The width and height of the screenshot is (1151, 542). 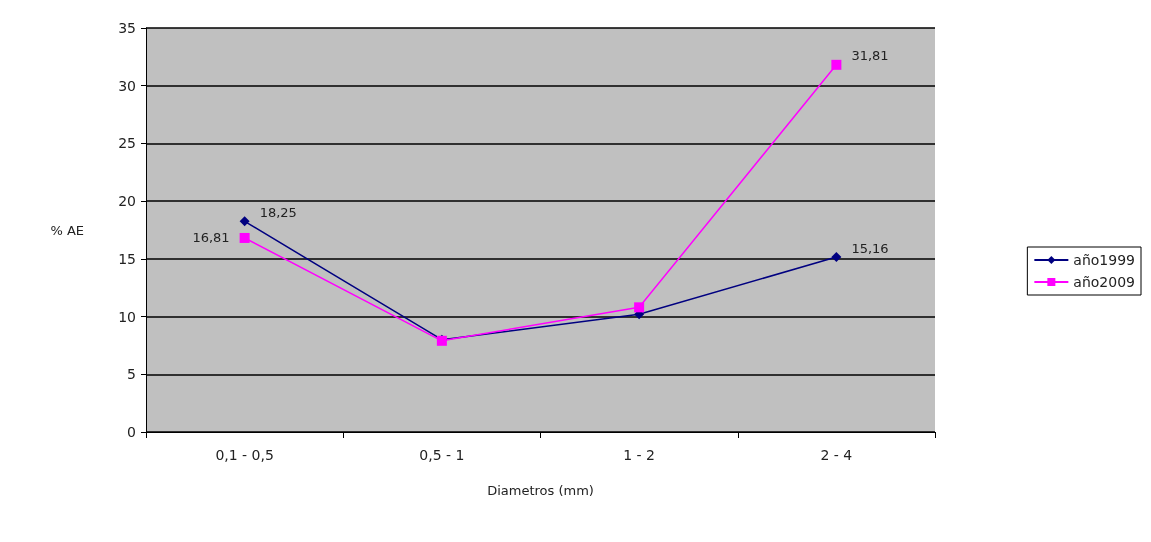 What do you see at coordinates (244, 455) in the screenshot?
I see `x-tick-label: 0,1 - 0,5` at bounding box center [244, 455].